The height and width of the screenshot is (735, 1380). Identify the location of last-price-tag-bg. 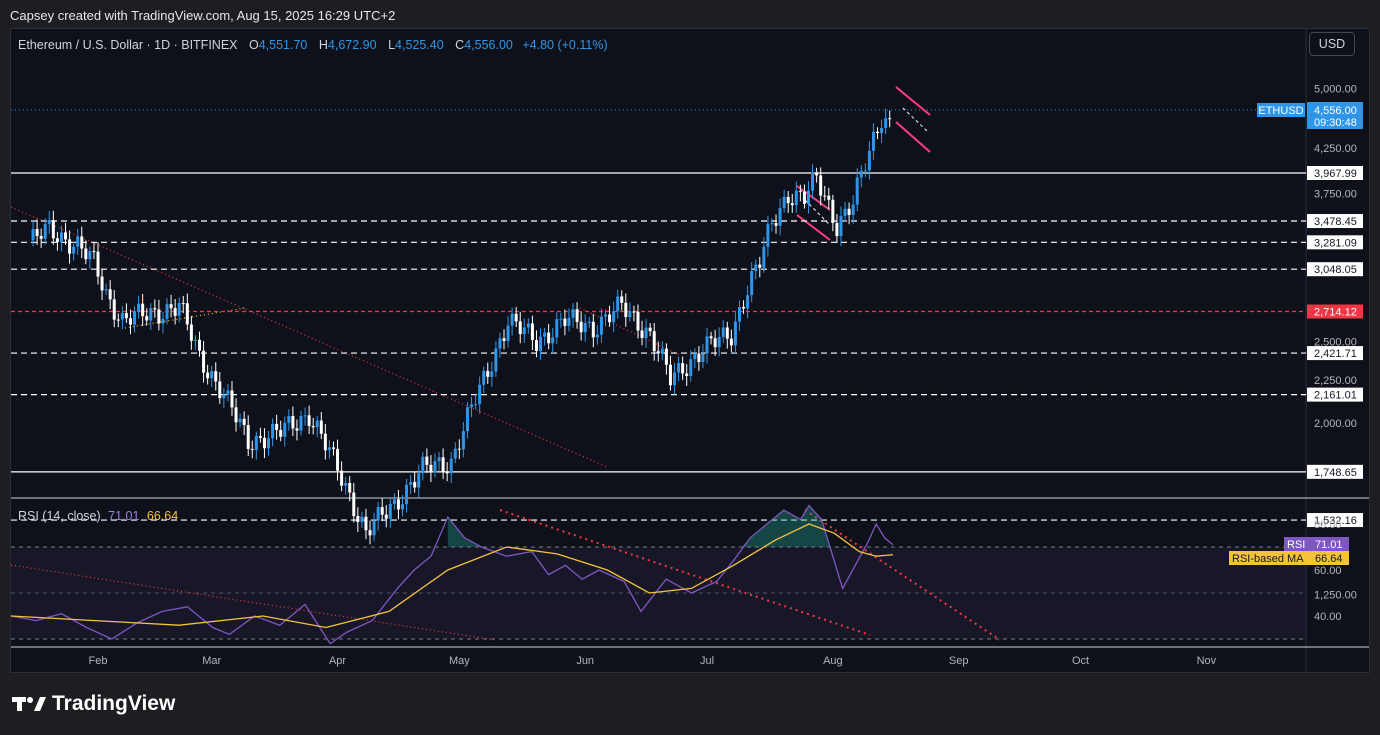
(1335, 115).